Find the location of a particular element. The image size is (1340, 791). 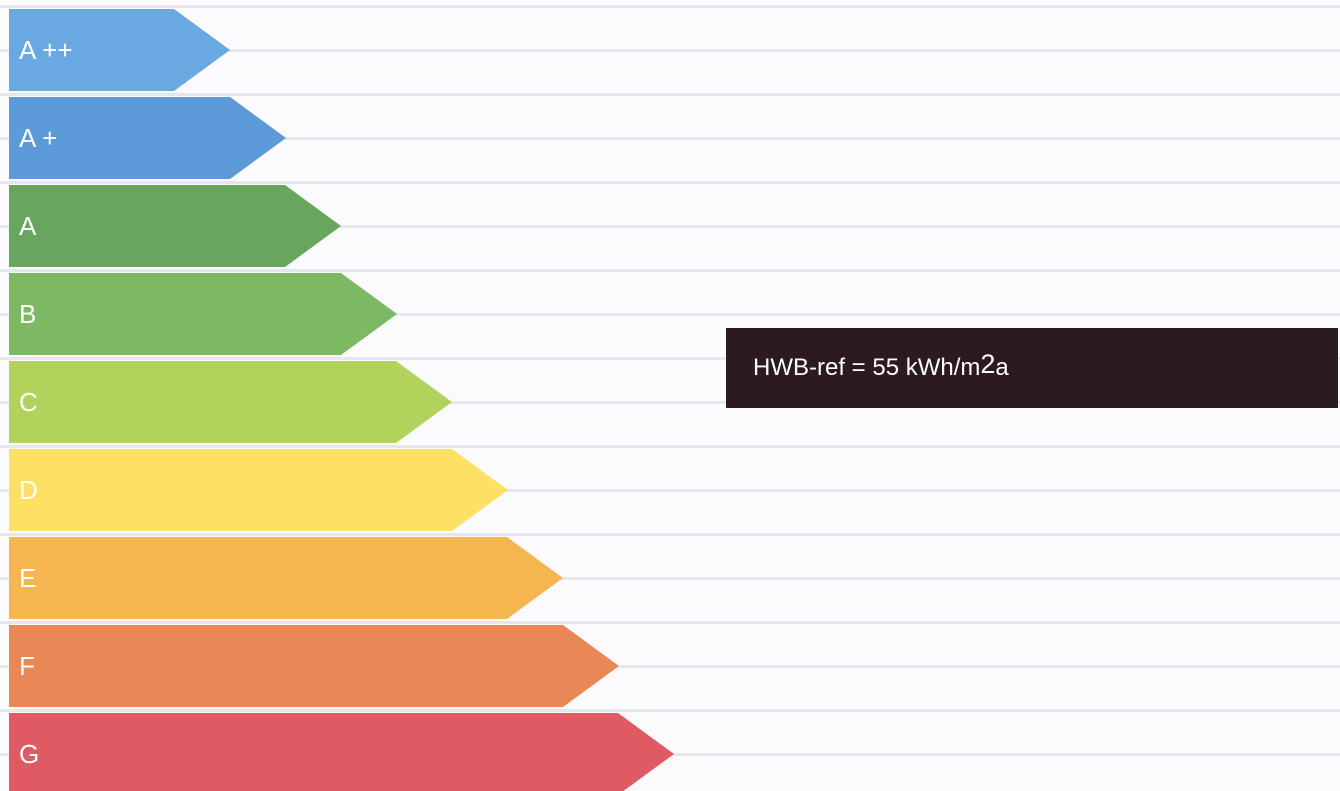

hwb-ref-text: HWB-ref = 55 kWh/m is located at coordinates (867, 367).